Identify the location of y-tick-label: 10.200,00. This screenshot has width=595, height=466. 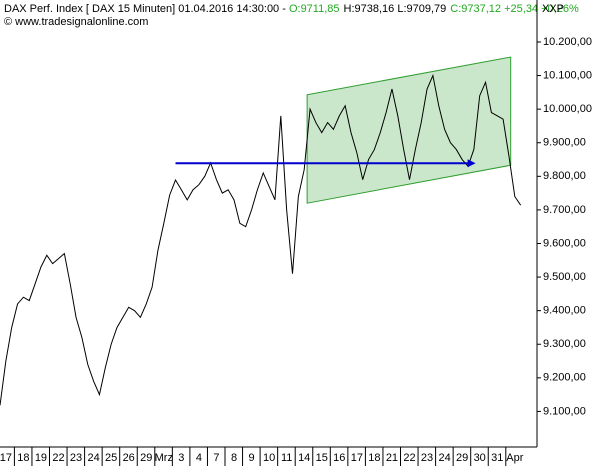
(567, 42).